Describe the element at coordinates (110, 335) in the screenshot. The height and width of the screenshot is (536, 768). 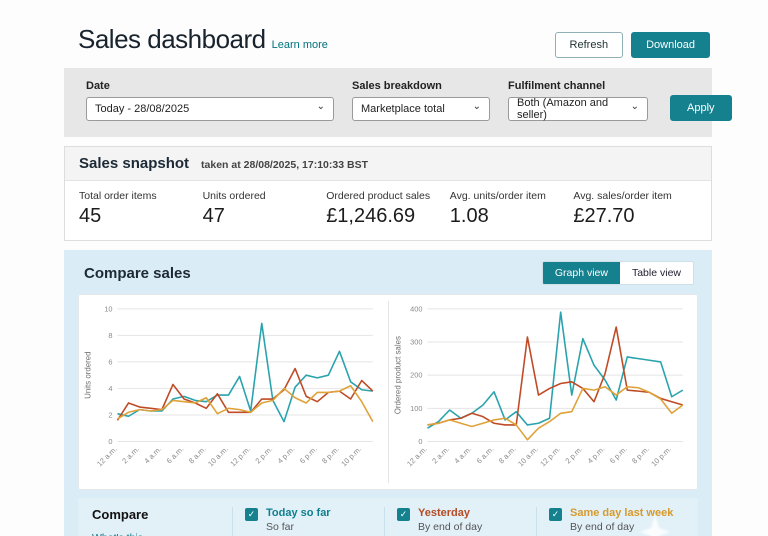
I see `svg-text: 8` at that location.